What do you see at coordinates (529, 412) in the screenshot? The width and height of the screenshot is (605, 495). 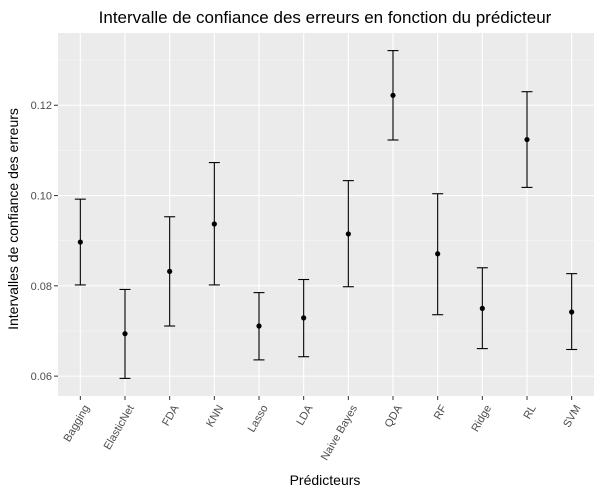 I see `x-tick-label: RL` at bounding box center [529, 412].